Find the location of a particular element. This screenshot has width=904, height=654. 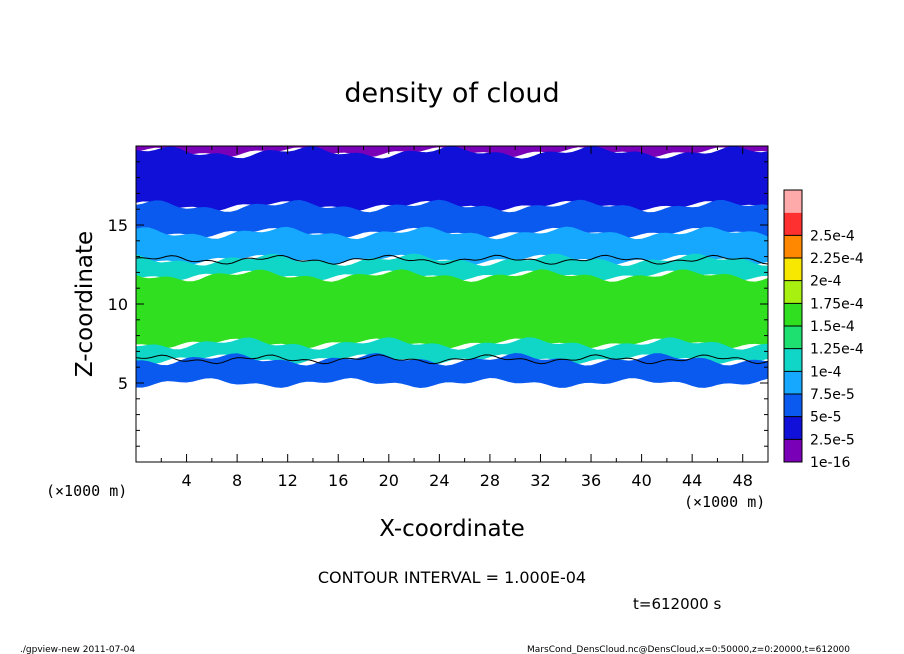

contour-lines is located at coordinates (452, 309).